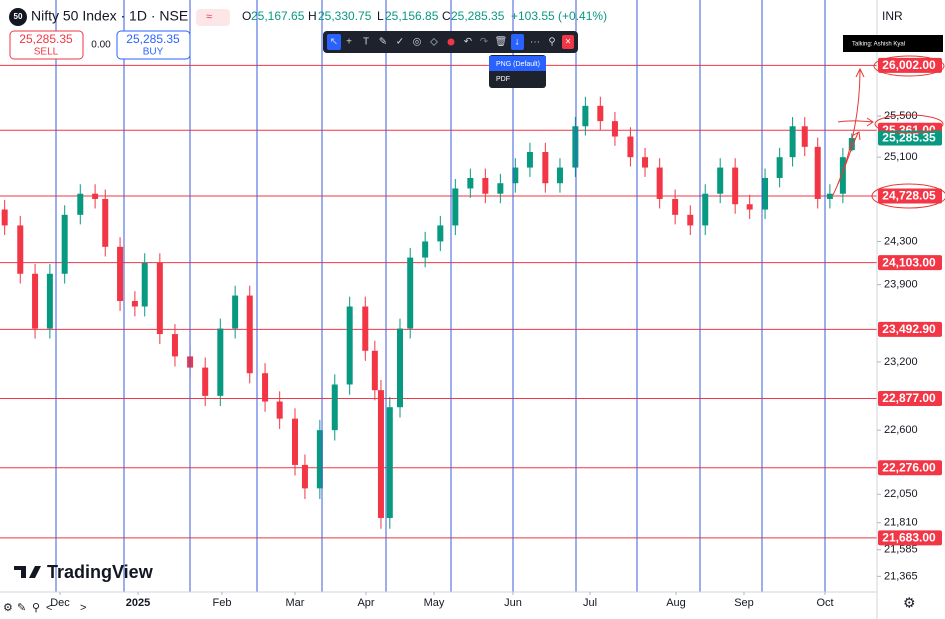 This screenshot has height=619, width=945. I want to click on y-tick-label: 25,500, so click(901, 116).